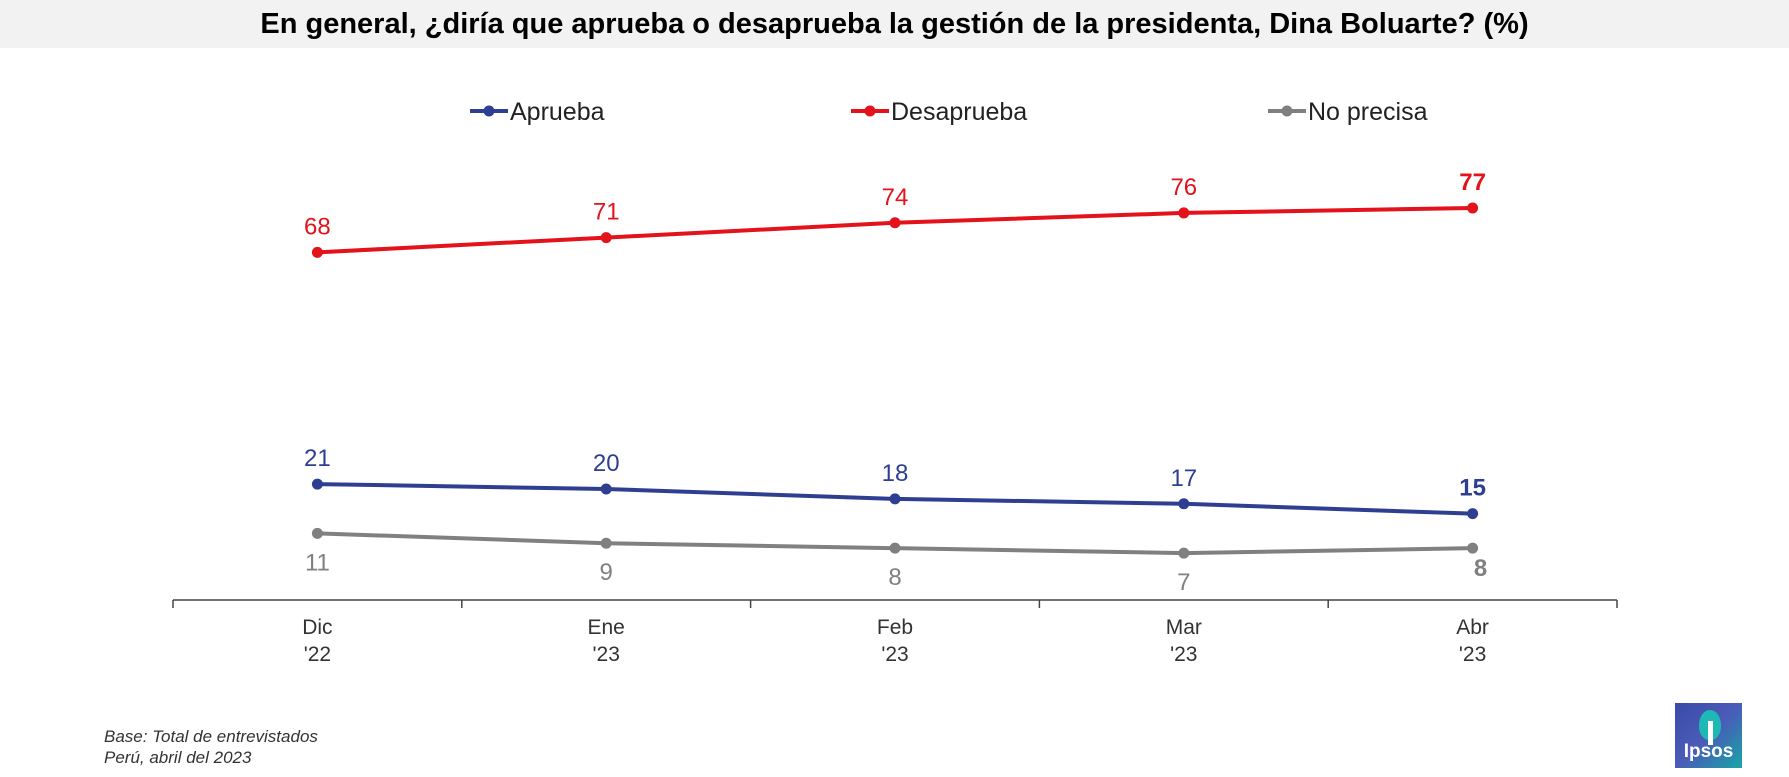  I want to click on data-label: 17, so click(1183, 478).